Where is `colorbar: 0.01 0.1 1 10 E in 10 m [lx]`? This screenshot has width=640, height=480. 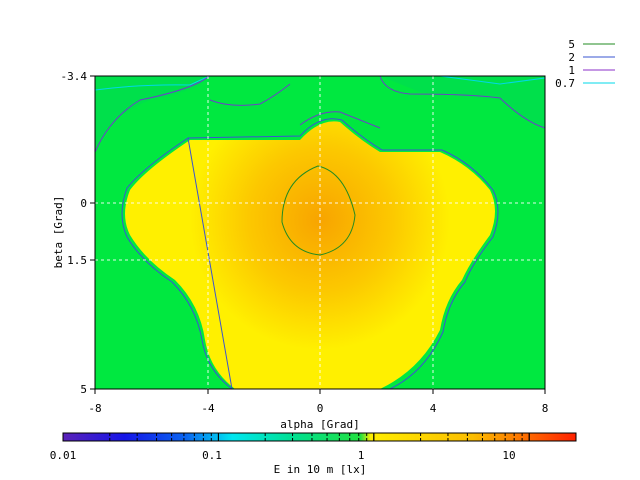
colorbar: 0.01 0.1 1 10 E in 10 m [lx] is located at coordinates (313, 454).